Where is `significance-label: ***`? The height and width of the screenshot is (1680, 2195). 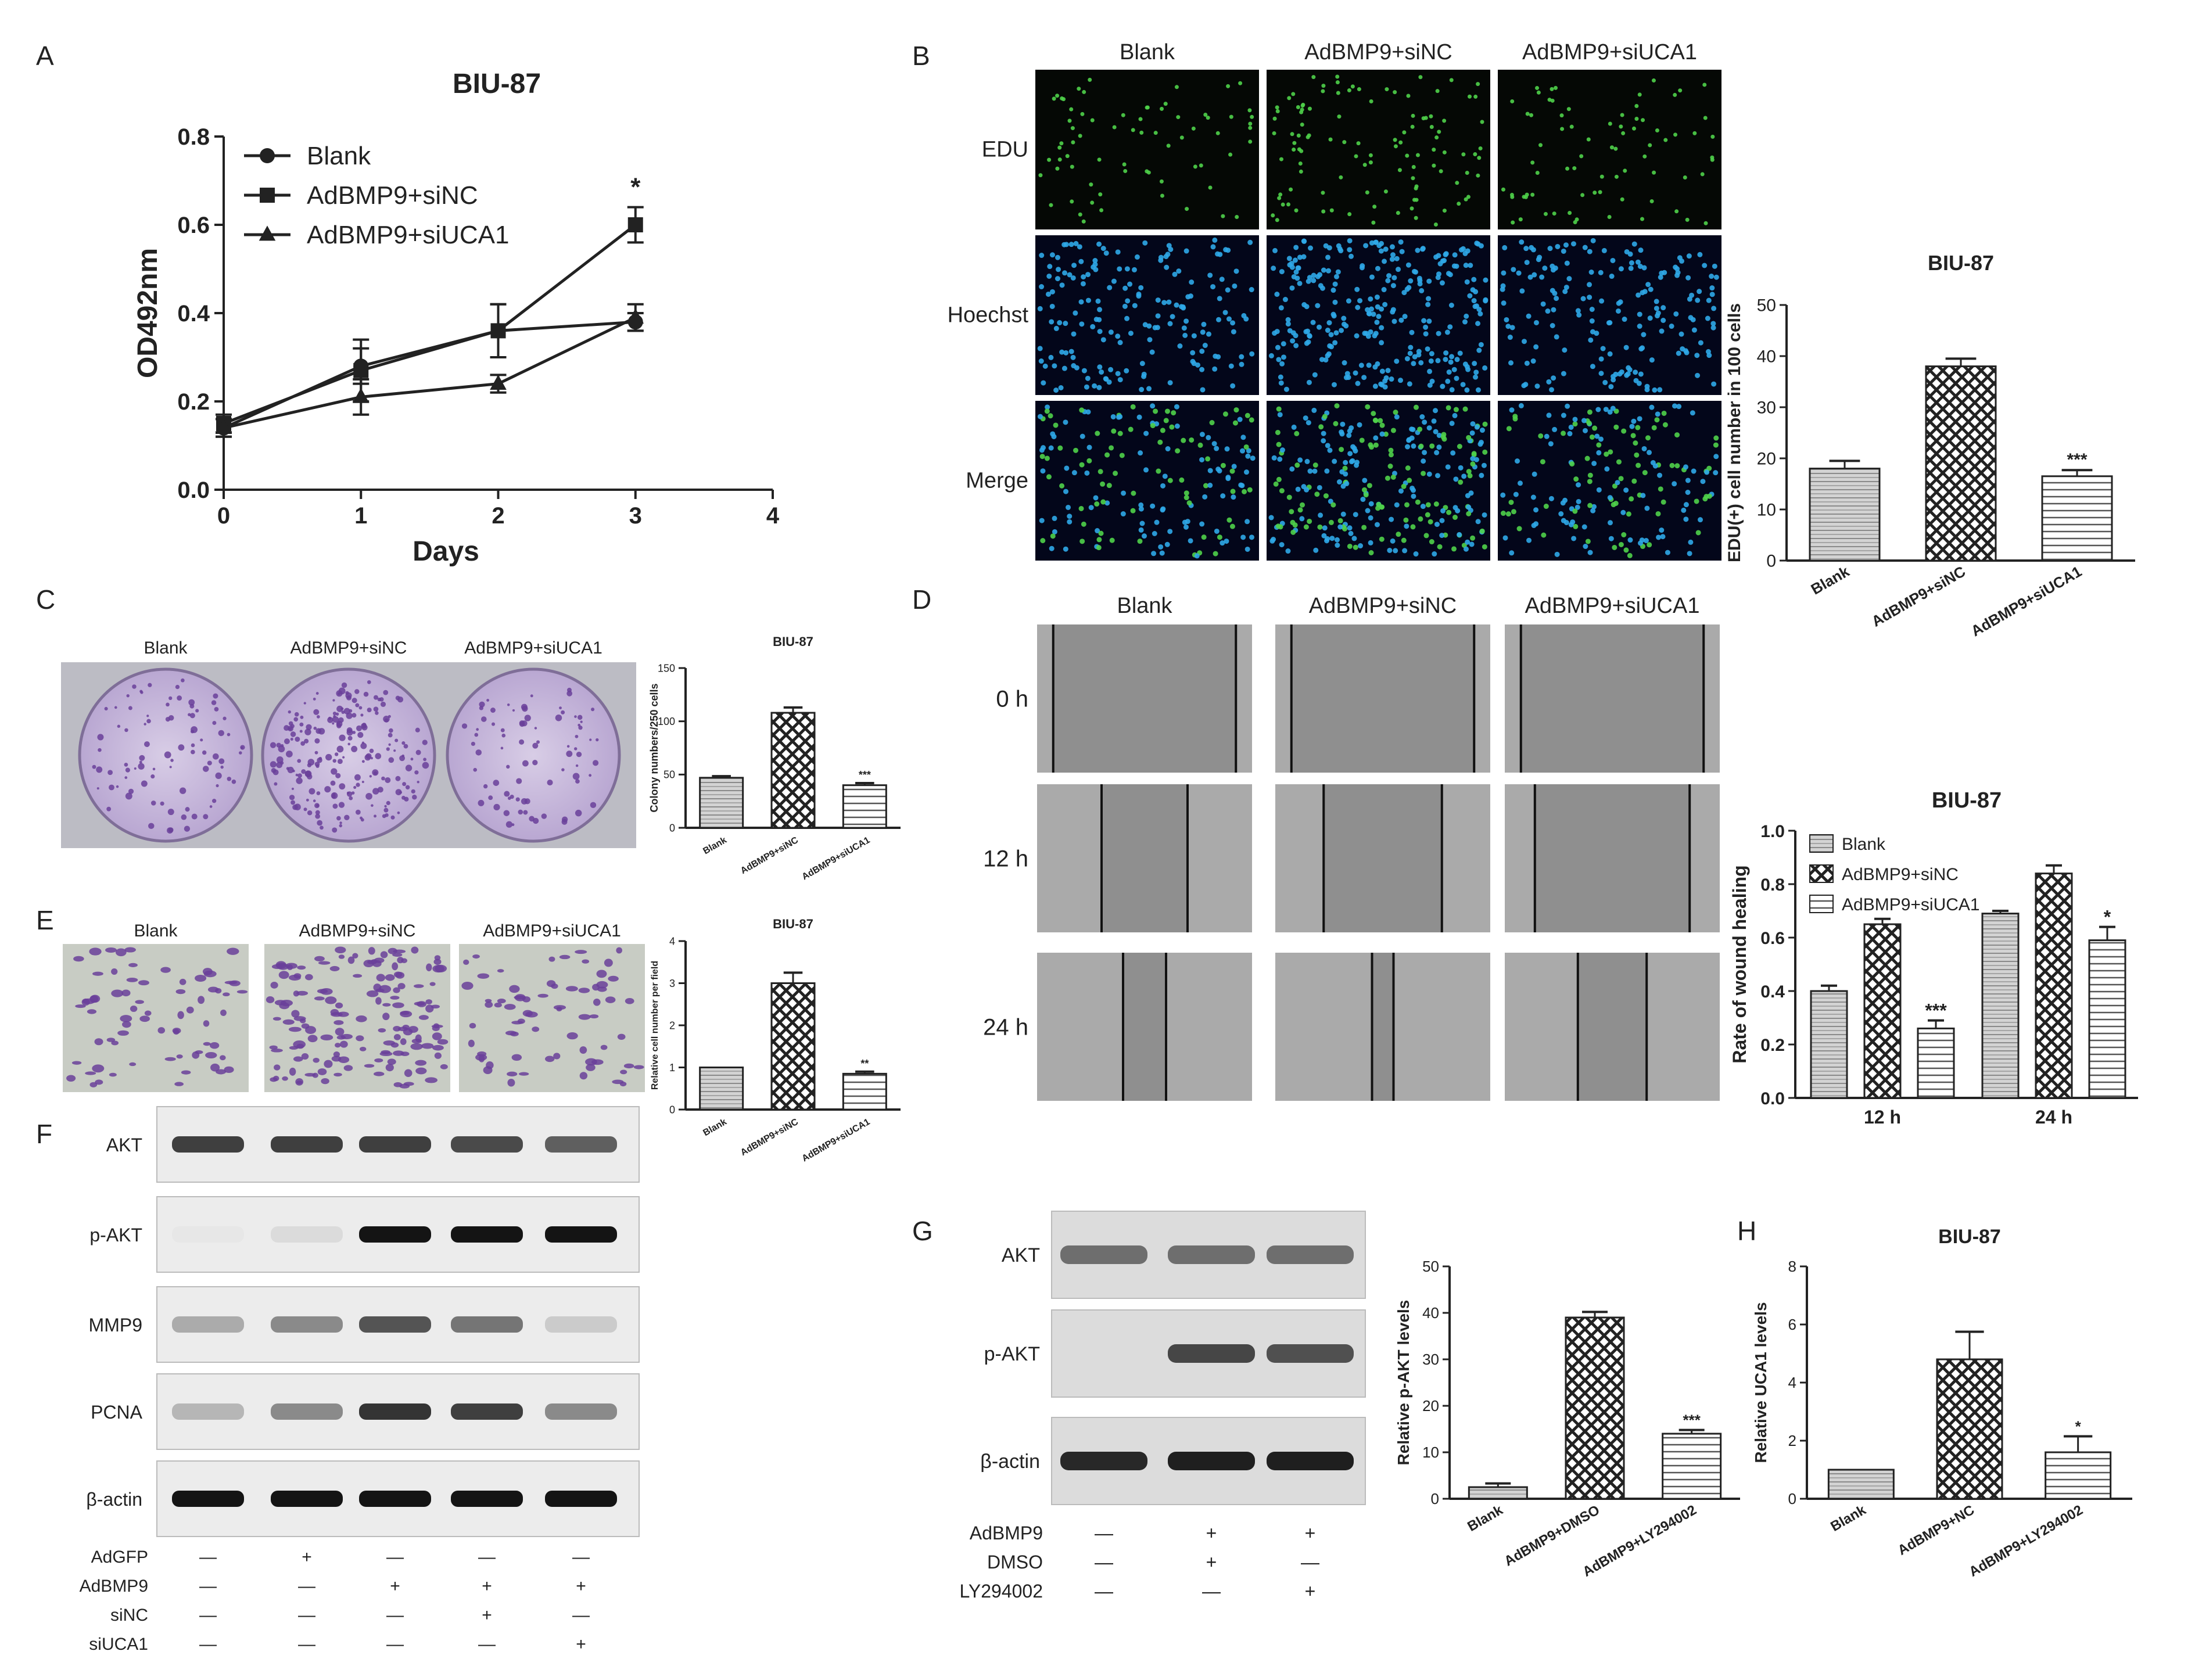 significance-label: *** is located at coordinates (1936, 1011).